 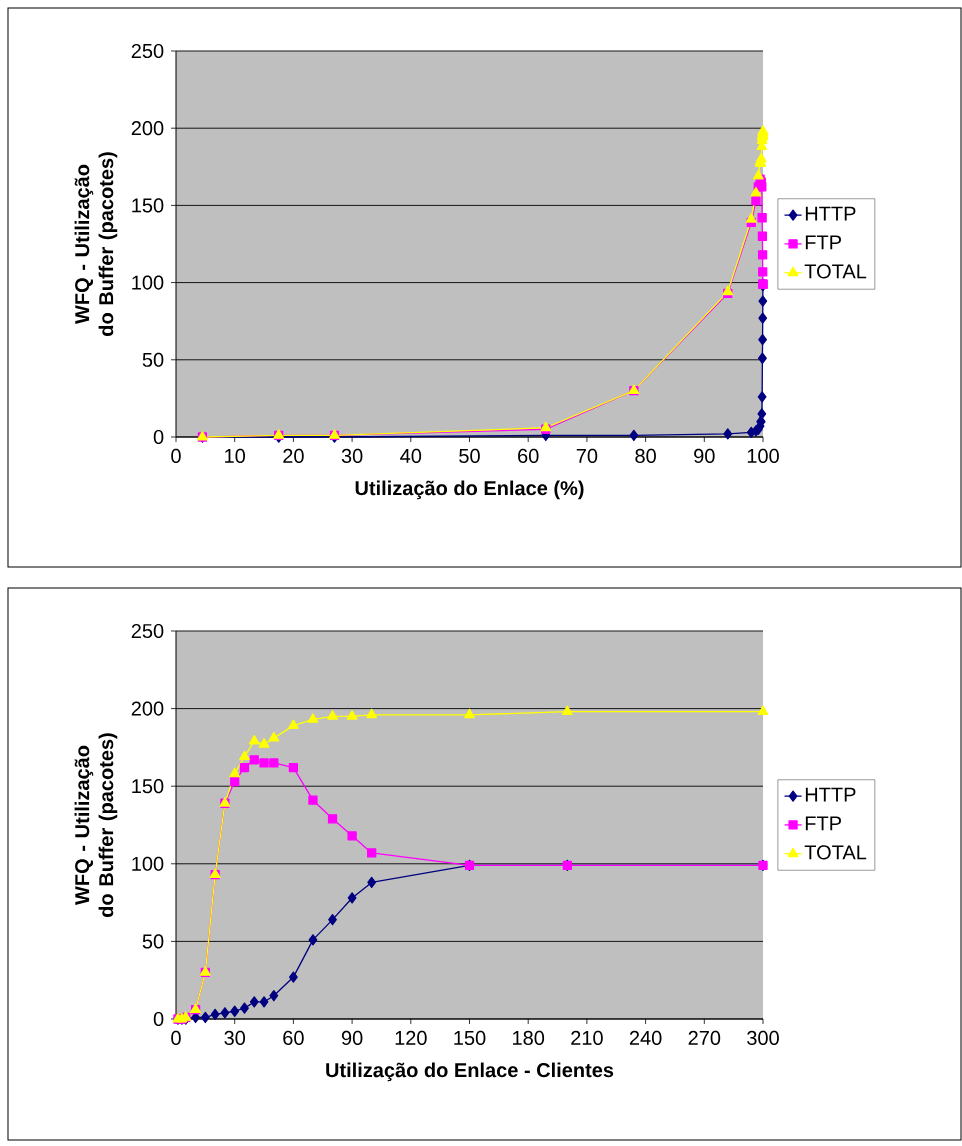 I want to click on x-axis-title: Utilização do Enlace - Clientes, so click(x=470, y=1072).